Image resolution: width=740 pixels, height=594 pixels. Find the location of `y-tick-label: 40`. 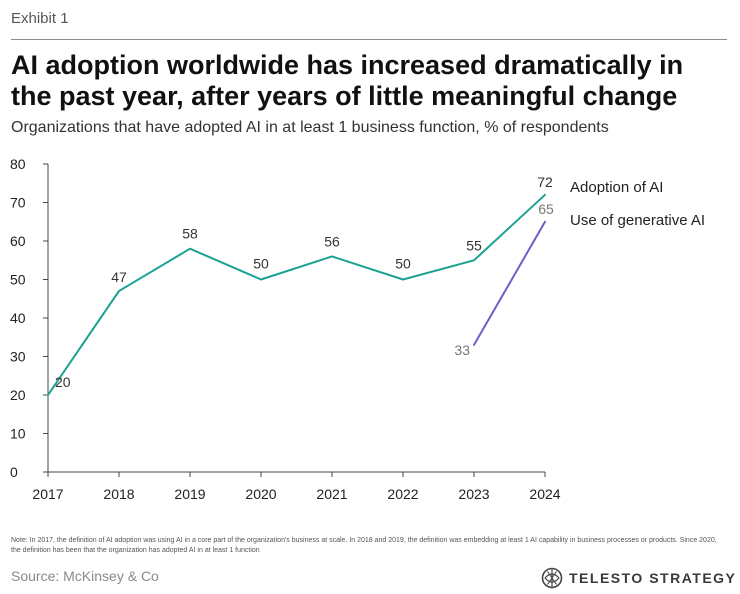

y-tick-label: 40 is located at coordinates (18, 318).